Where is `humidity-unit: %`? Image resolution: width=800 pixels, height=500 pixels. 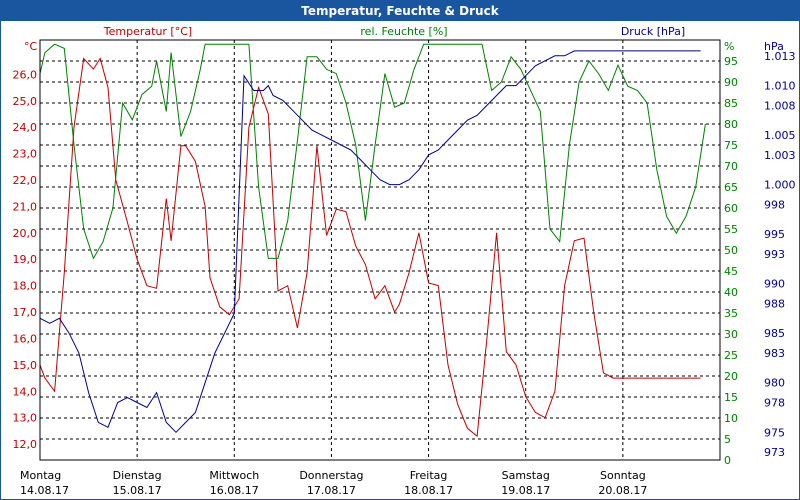 humidity-unit: % is located at coordinates (729, 46).